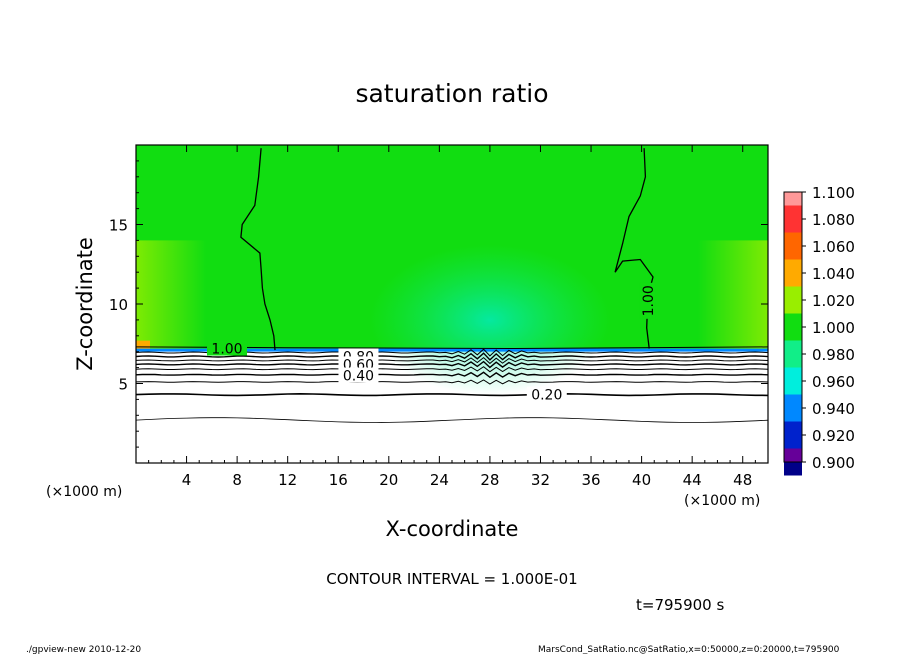  What do you see at coordinates (641, 480) in the screenshot?
I see `x-tick-label: 40` at bounding box center [641, 480].